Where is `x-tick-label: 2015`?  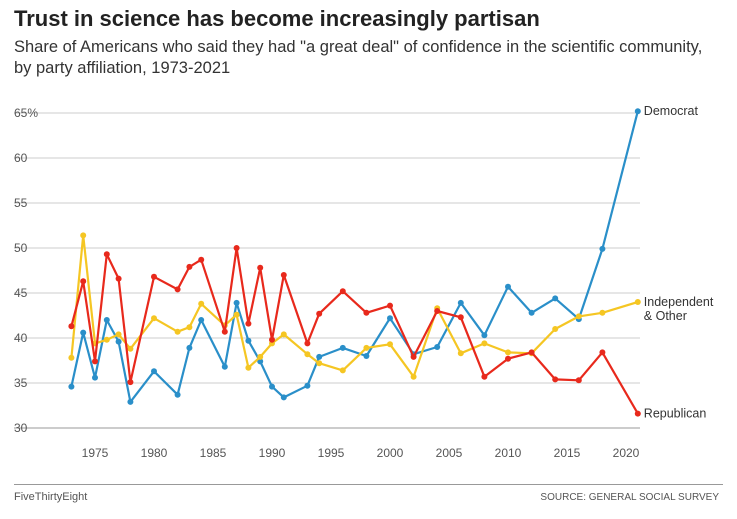 x-tick-label: 2015 is located at coordinates (567, 453).